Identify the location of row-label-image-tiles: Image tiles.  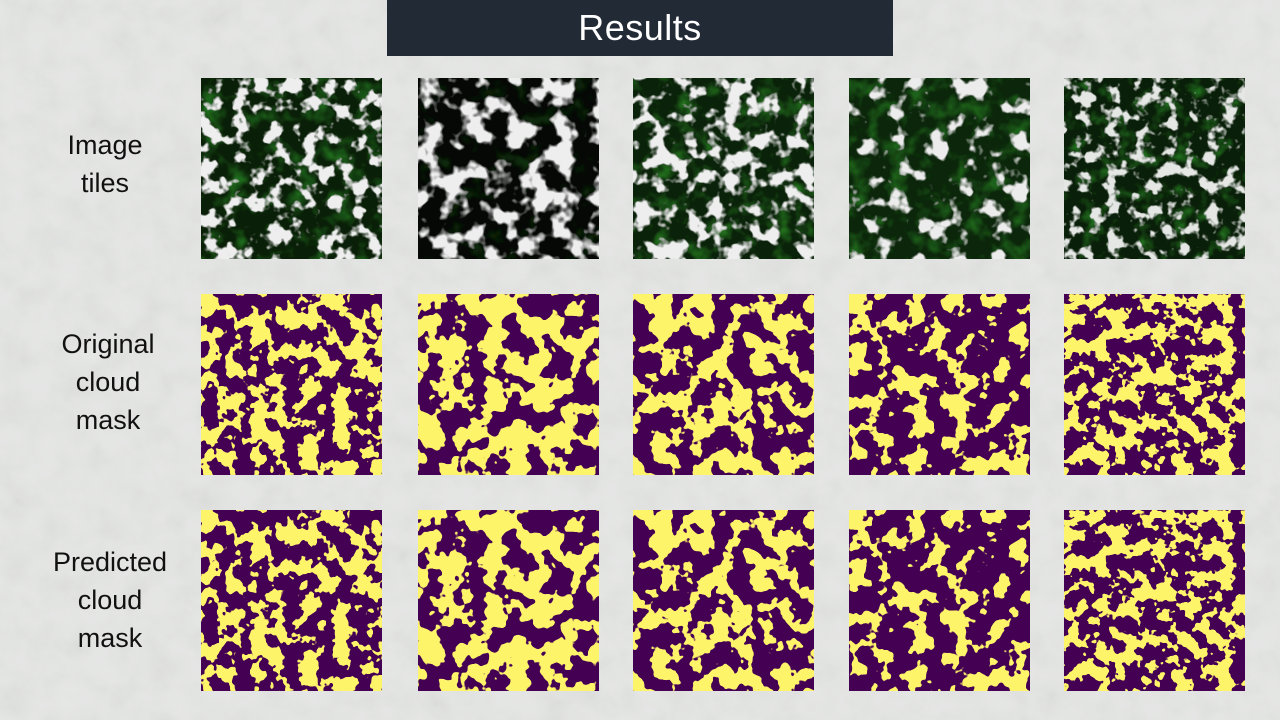
(105, 164).